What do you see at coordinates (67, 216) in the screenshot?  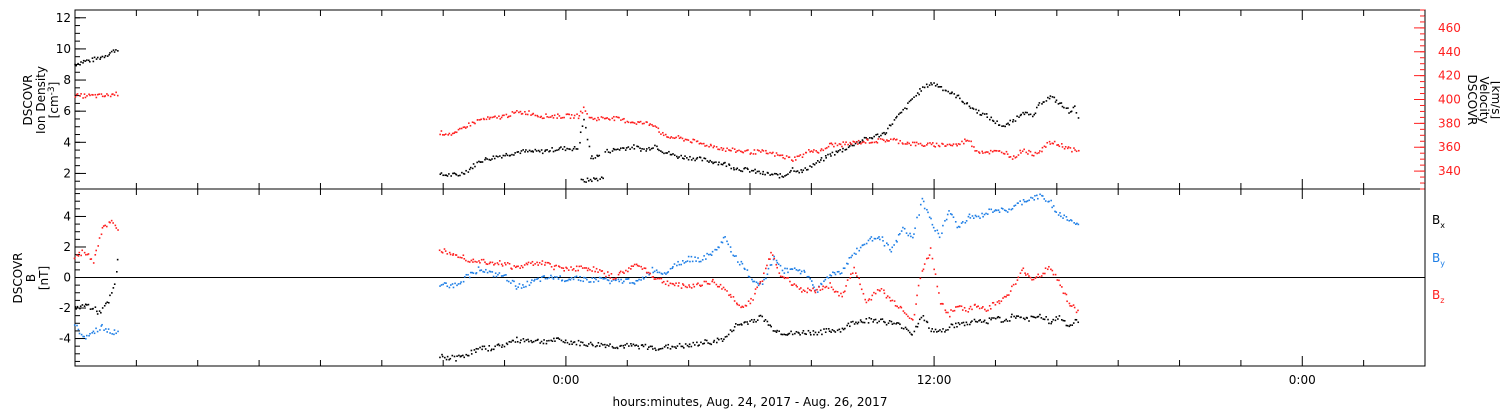 I see `left-tick-label: 4` at bounding box center [67, 216].